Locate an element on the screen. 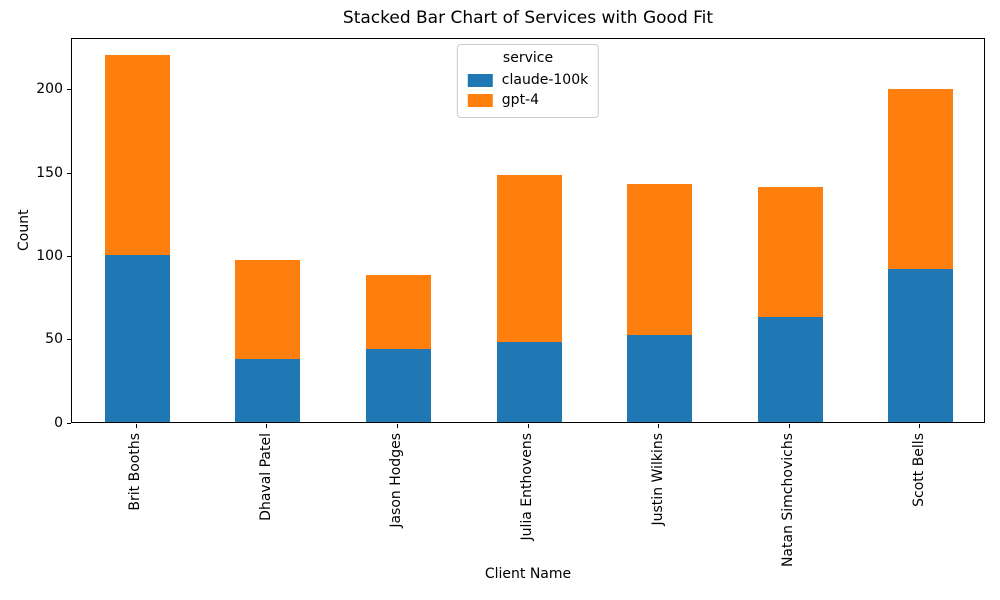 The height and width of the screenshot is (600, 1000). legend-title: service is located at coordinates (528, 58).